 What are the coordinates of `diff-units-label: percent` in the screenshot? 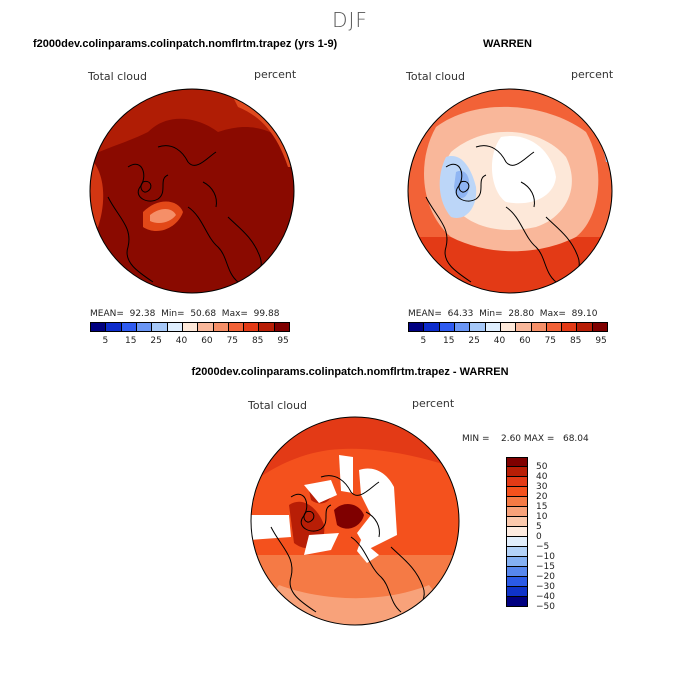 It's located at (433, 403).